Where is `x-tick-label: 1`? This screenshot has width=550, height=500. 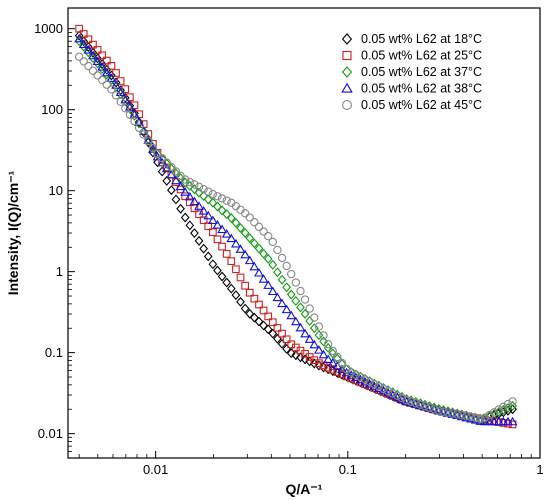
x-tick-label: 1 is located at coordinates (539, 469).